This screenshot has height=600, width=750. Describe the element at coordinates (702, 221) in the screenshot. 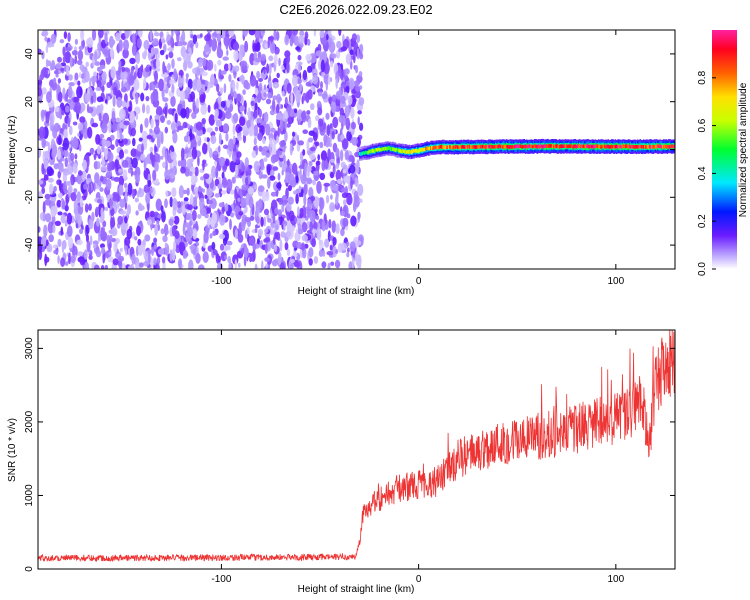

I see `colorbar-tick-label: 0.2` at that location.